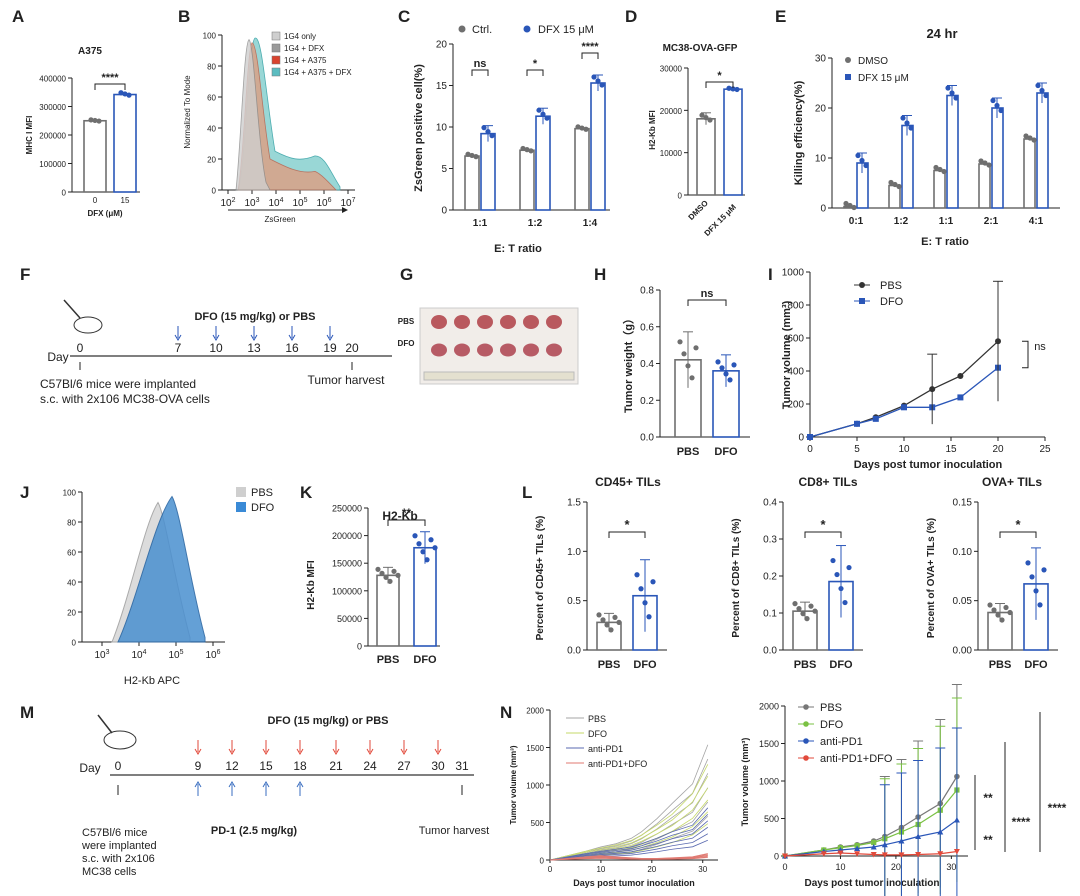 Image resolution: width=1080 pixels, height=896 pixels. What do you see at coordinates (871, 823) in the screenshot?
I see `mean-curve` at bounding box center [871, 823].